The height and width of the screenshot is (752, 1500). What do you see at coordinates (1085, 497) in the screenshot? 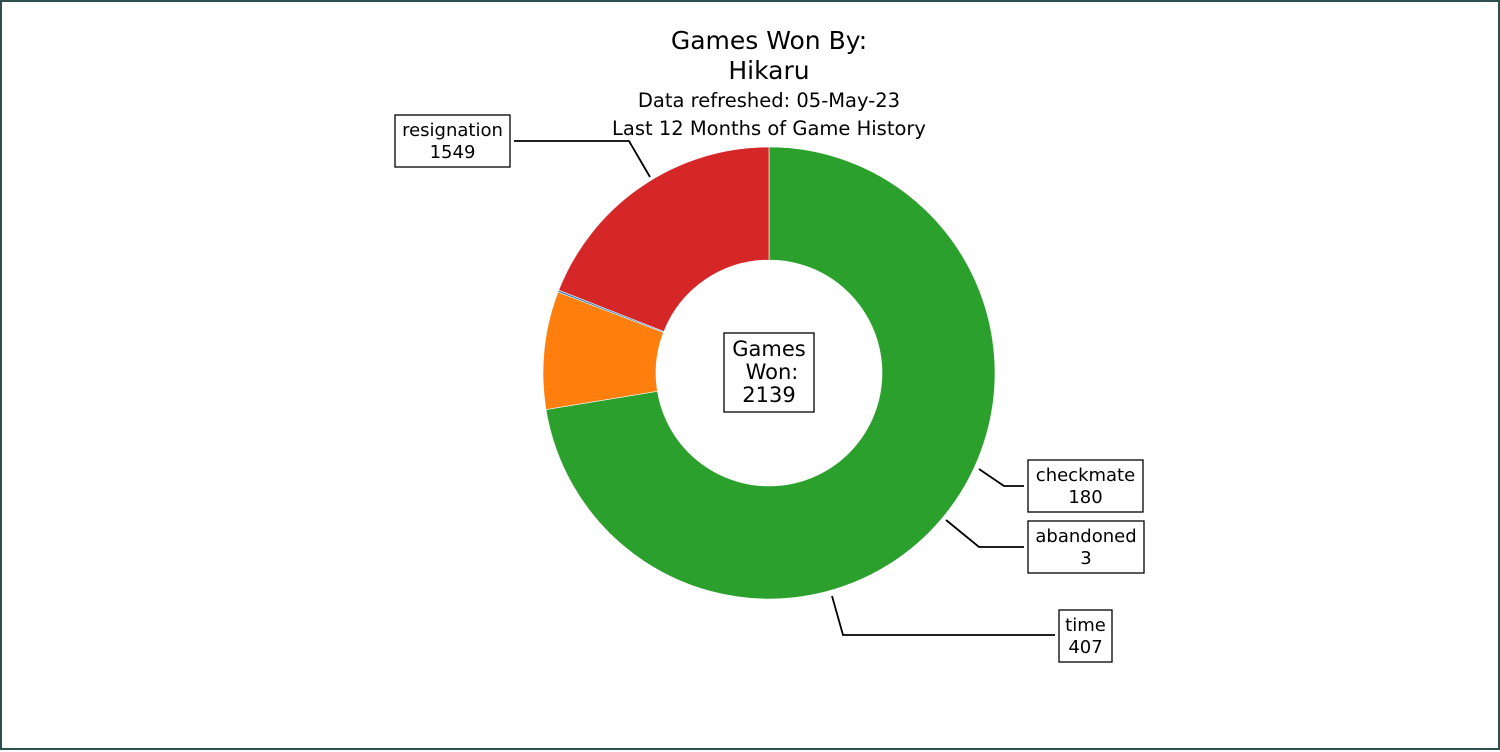
I see `label-value-checkmate: 180` at bounding box center [1085, 497].